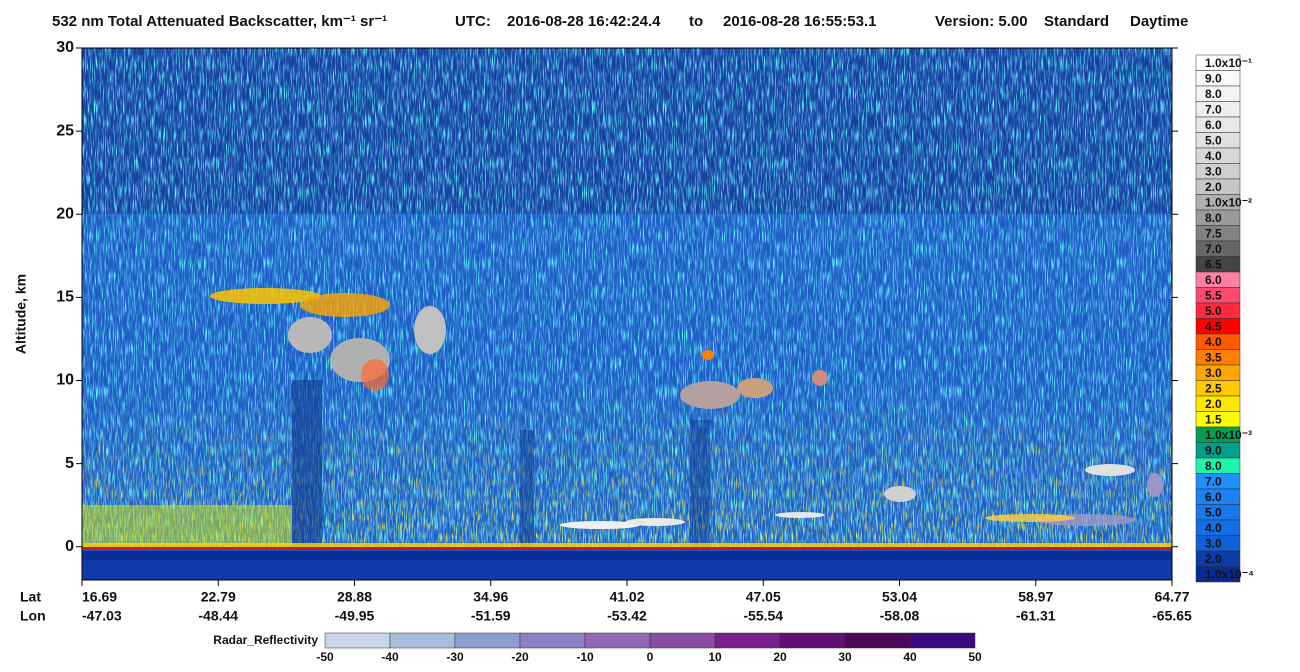 The width and height of the screenshot is (1300, 672). Describe the element at coordinates (65, 130) in the screenshot. I see `y-tick-label: 25` at that location.